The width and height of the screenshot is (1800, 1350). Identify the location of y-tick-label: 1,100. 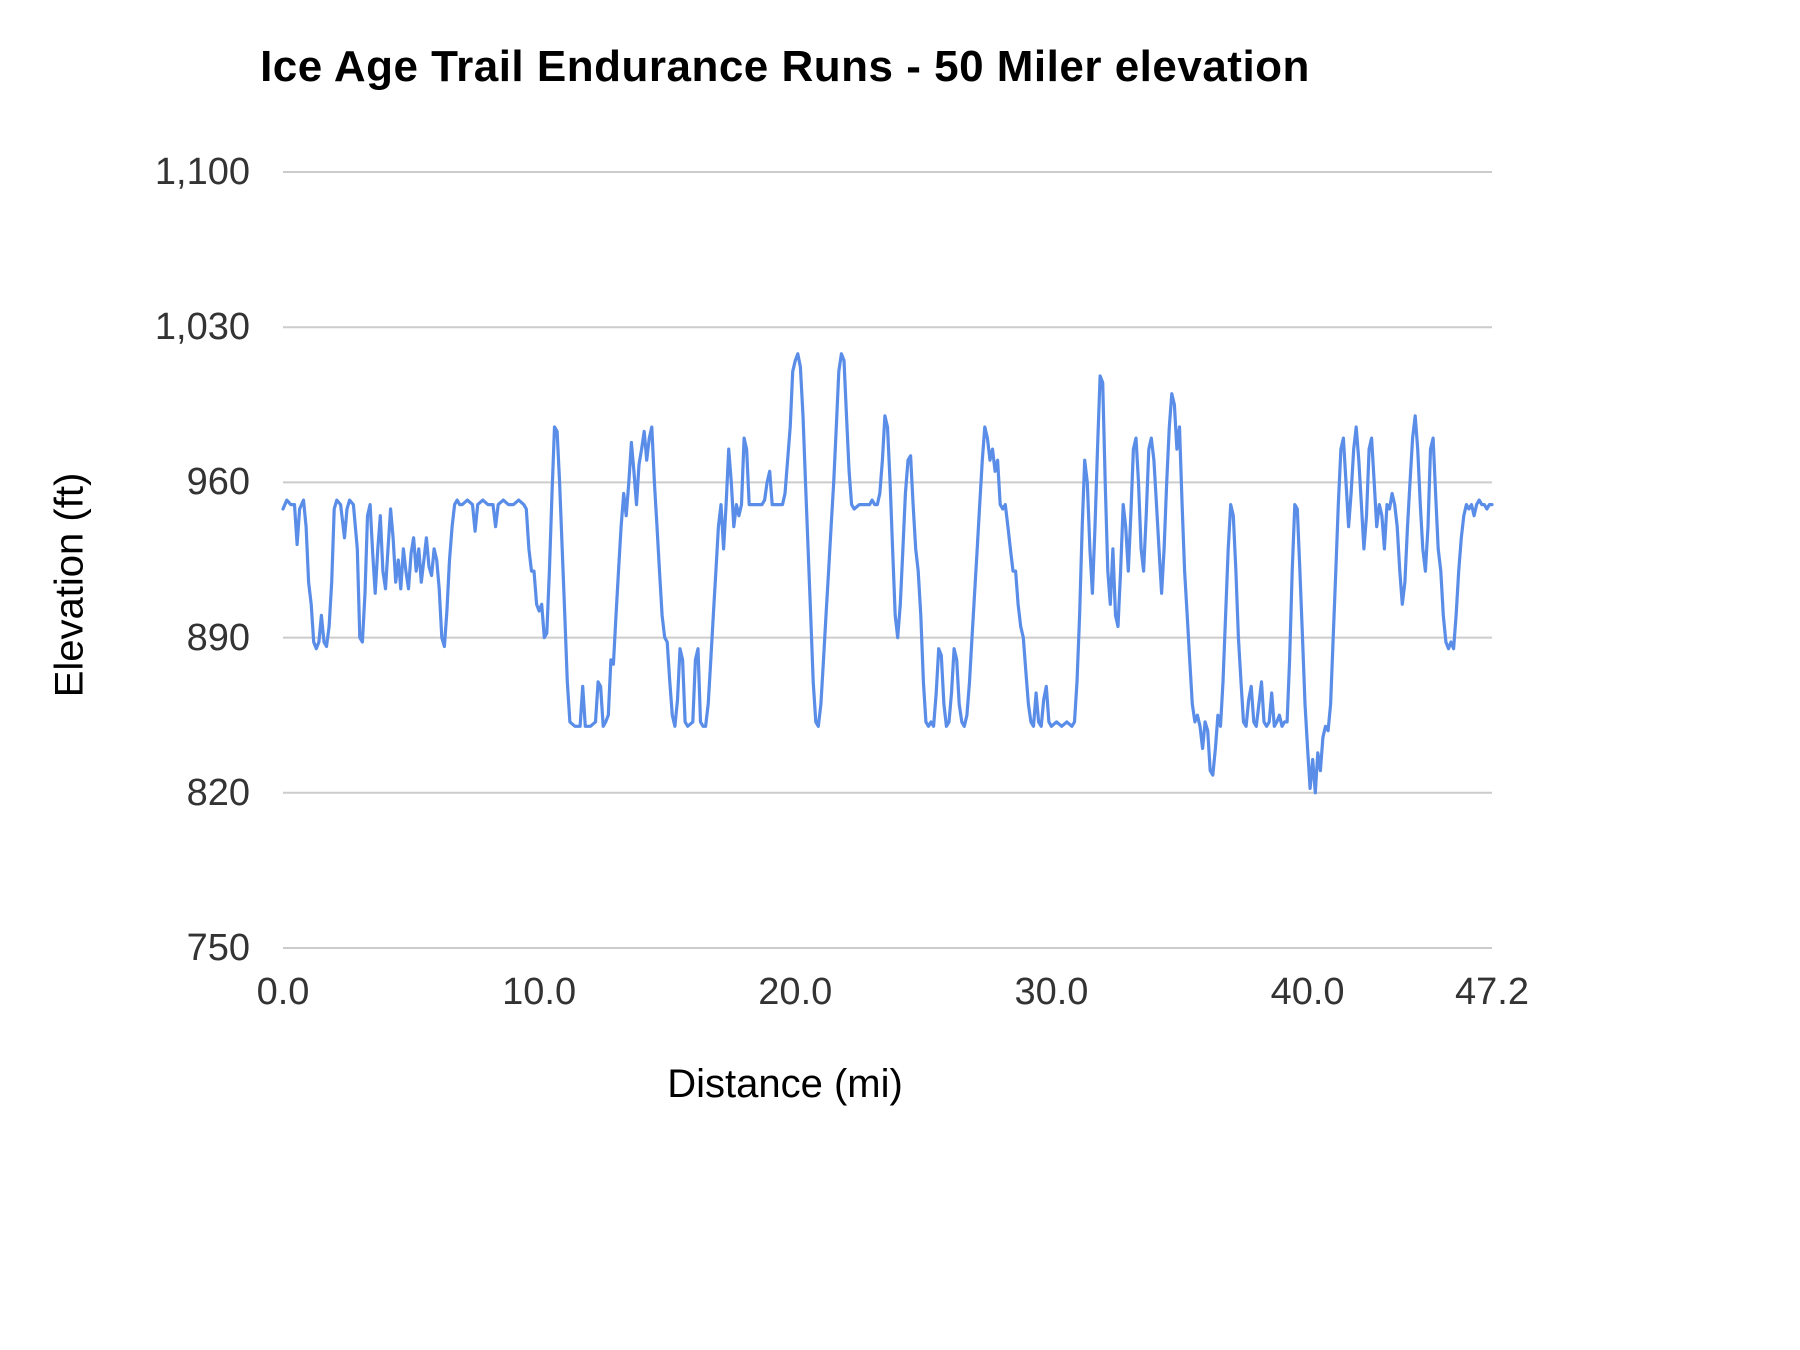
(202, 172).